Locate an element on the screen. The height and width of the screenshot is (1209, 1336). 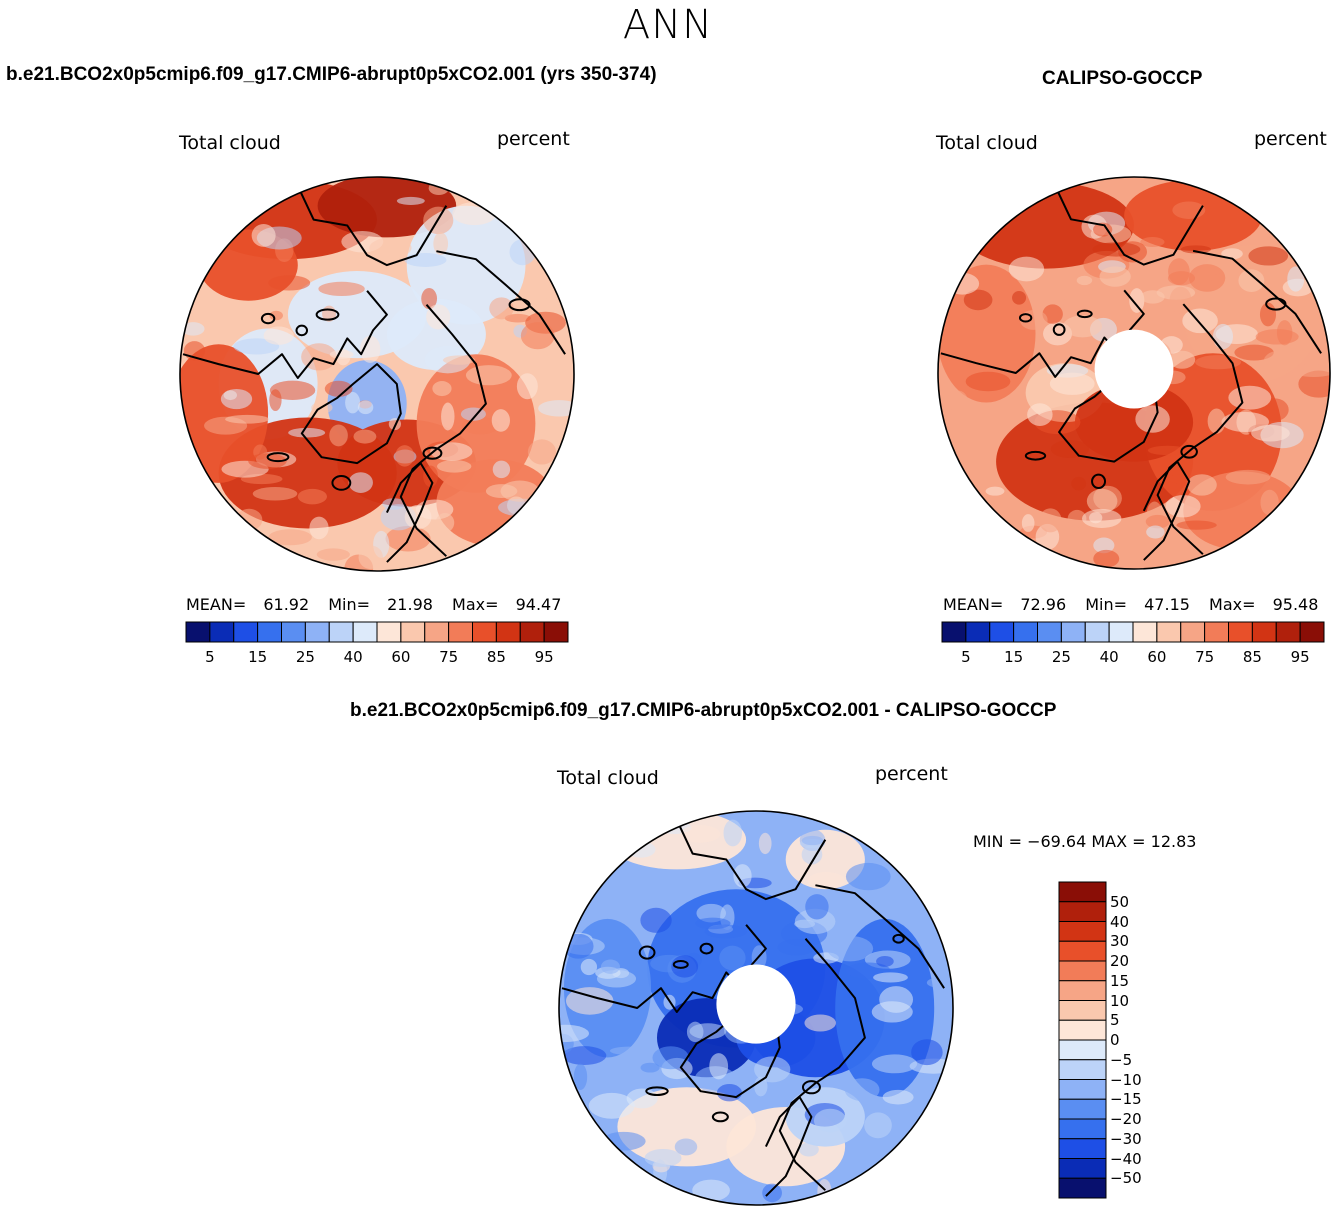
model-min-label: Min= is located at coordinates (349, 604).